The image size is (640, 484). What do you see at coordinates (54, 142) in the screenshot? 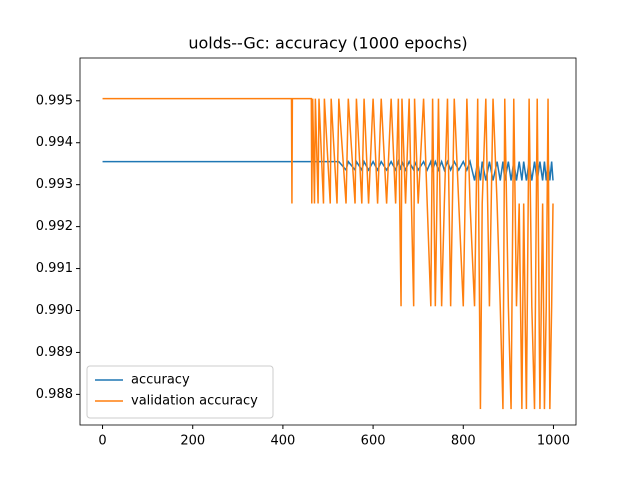
I see `y-tick-label: 0.994` at bounding box center [54, 142].